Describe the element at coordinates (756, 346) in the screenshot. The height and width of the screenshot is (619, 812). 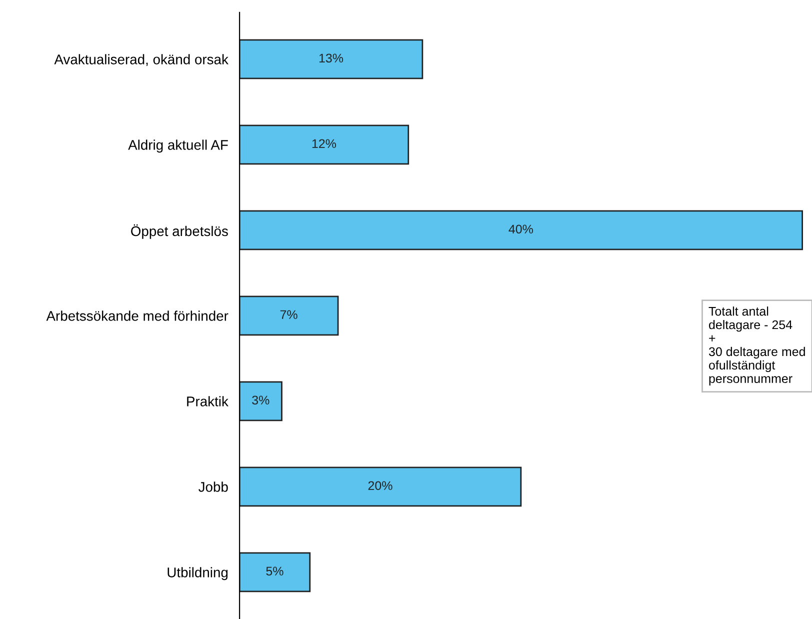
I see `annotation: Totalt antal deltagare - 254 + 30 deltagare med ofullständigt personnummer` at that location.